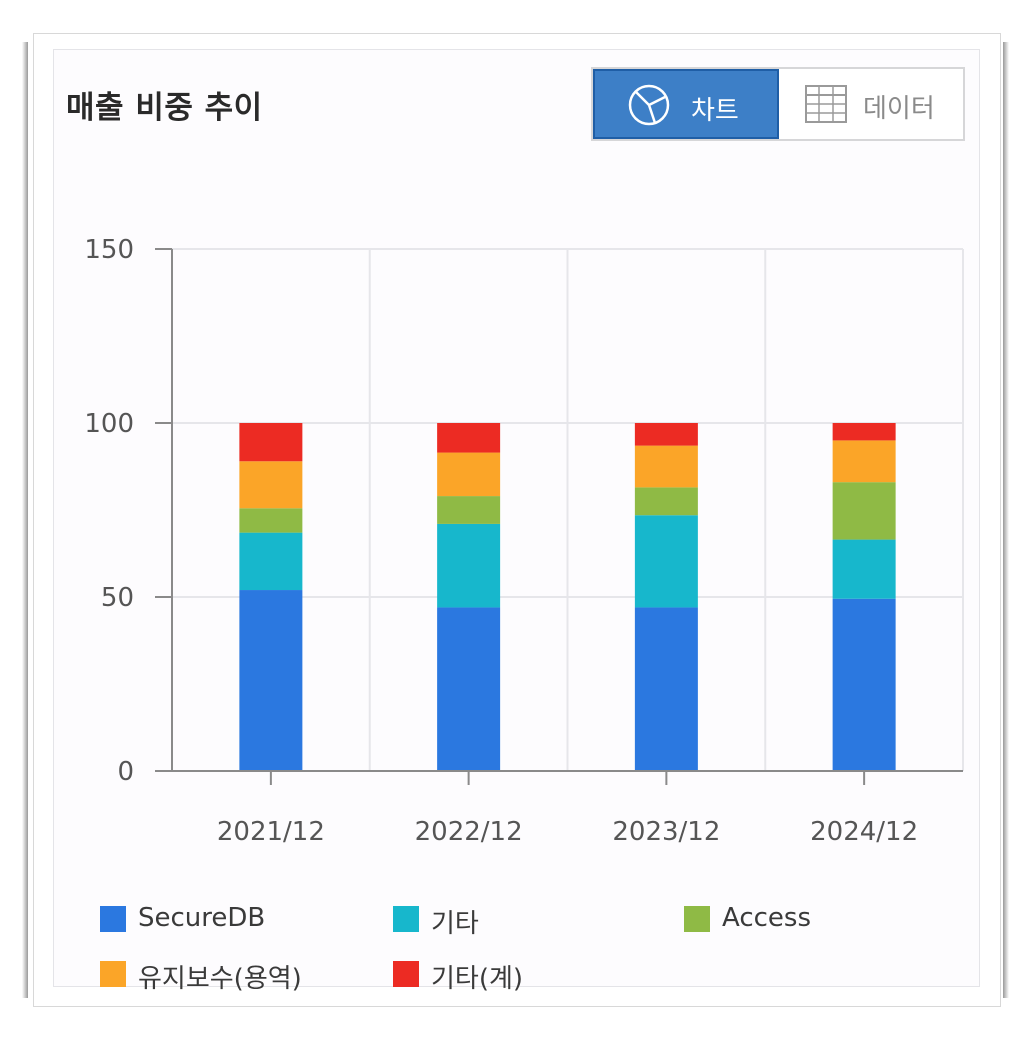  What do you see at coordinates (767, 918) in the screenshot?
I see `legend-label: Access` at bounding box center [767, 918].